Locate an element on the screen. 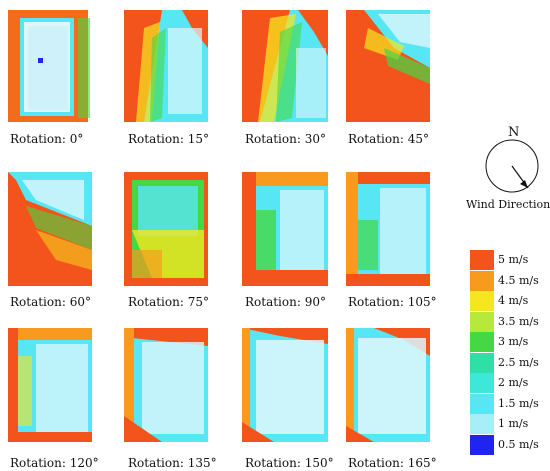 This screenshot has width=550, height=471. legend-item: 5 m/s is located at coordinates (510, 260).